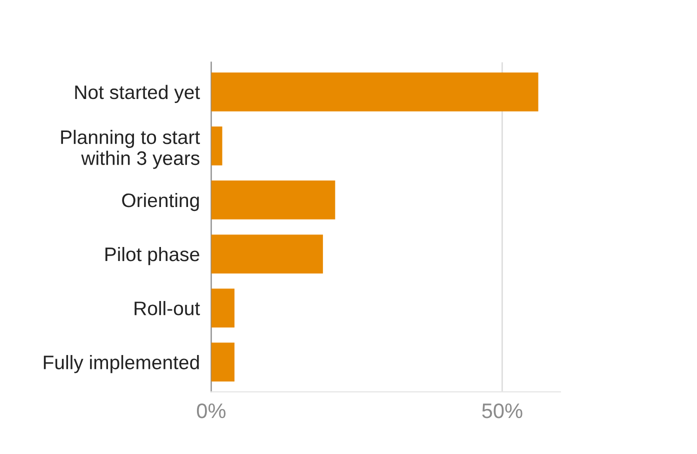 The image size is (697, 454). Describe the element at coordinates (160, 202) in the screenshot. I see `y-tick-label: Orienting` at that location.